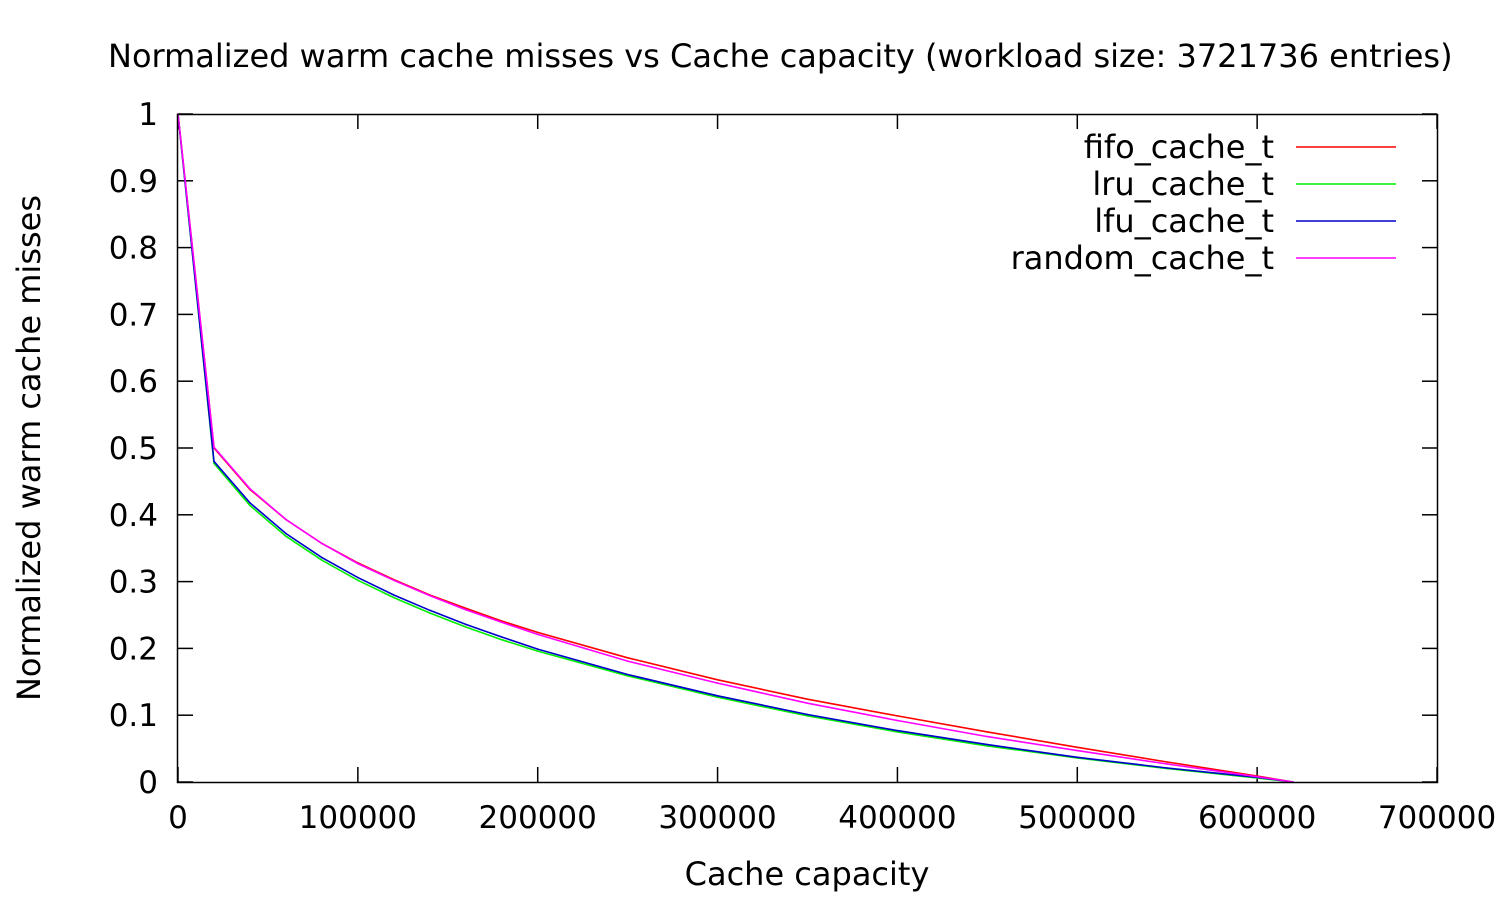 This screenshot has width=1500, height=900. Describe the element at coordinates (133, 182) in the screenshot. I see `y-tick-label: 0.9` at that location.